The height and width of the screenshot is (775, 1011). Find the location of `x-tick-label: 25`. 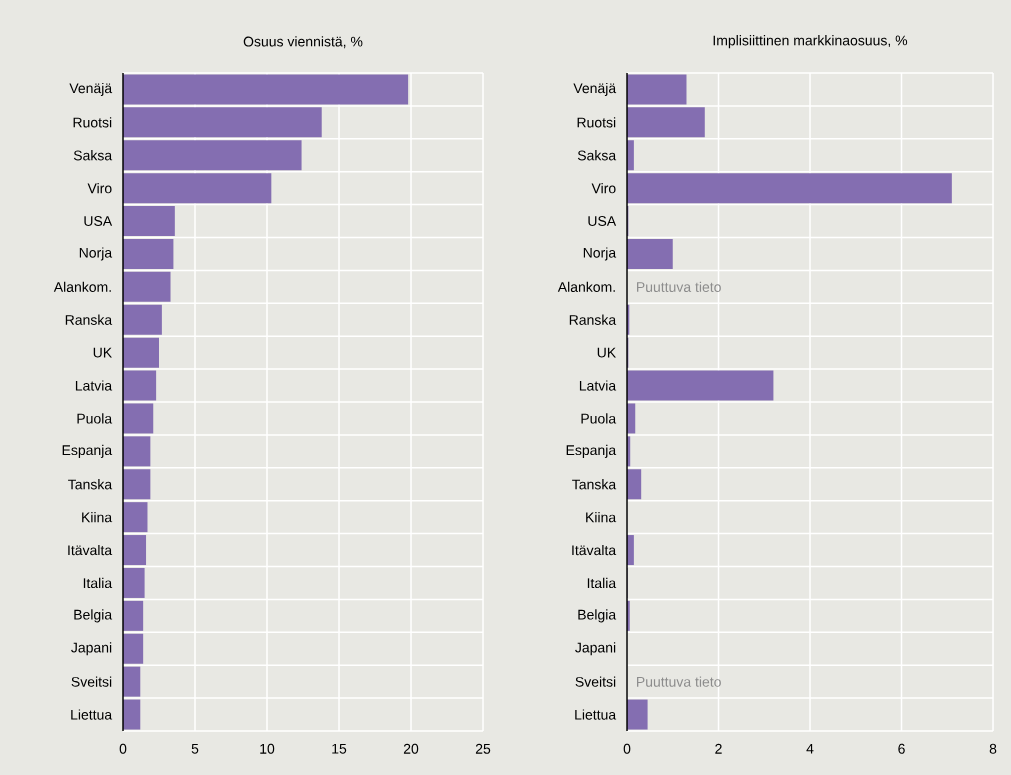

x-tick-label: 25 is located at coordinates (483, 748).